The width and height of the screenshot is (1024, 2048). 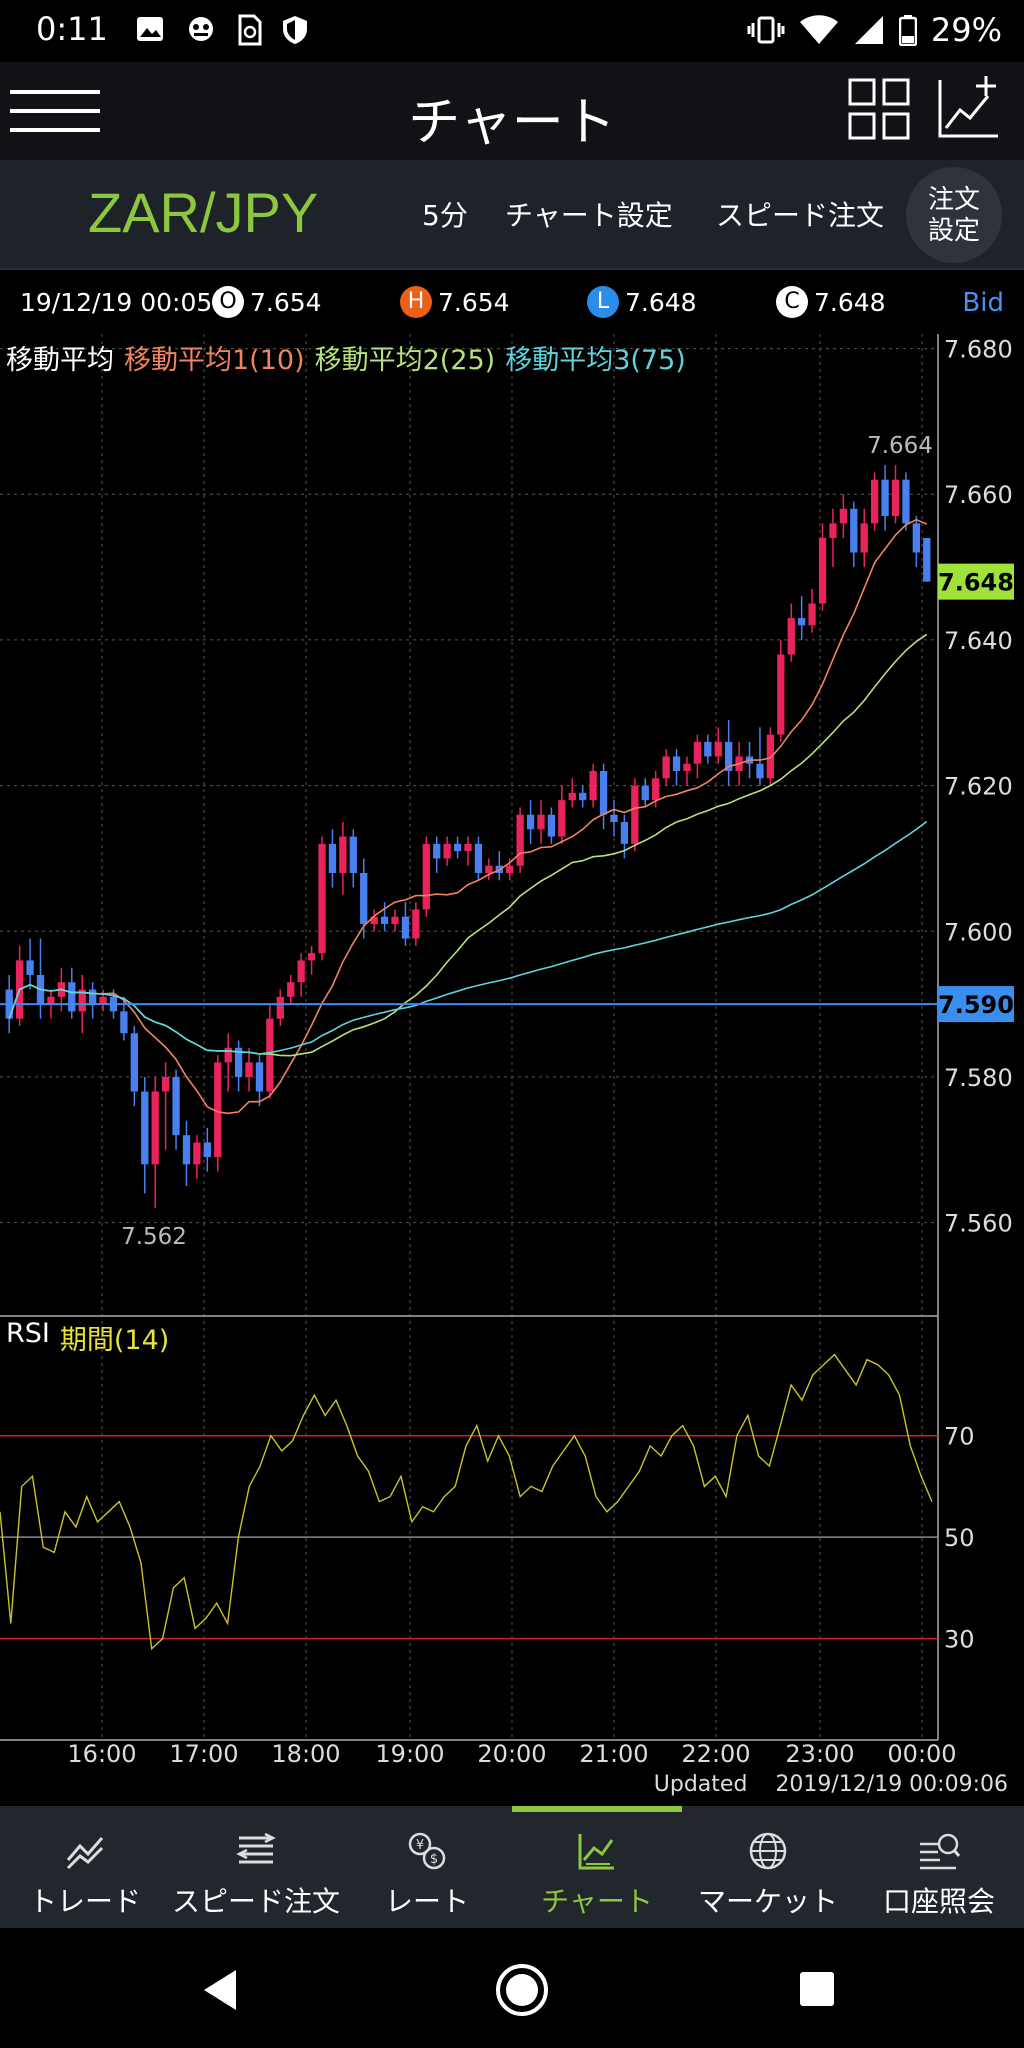 What do you see at coordinates (792, 302) in the screenshot?
I see `close-badge: C` at bounding box center [792, 302].